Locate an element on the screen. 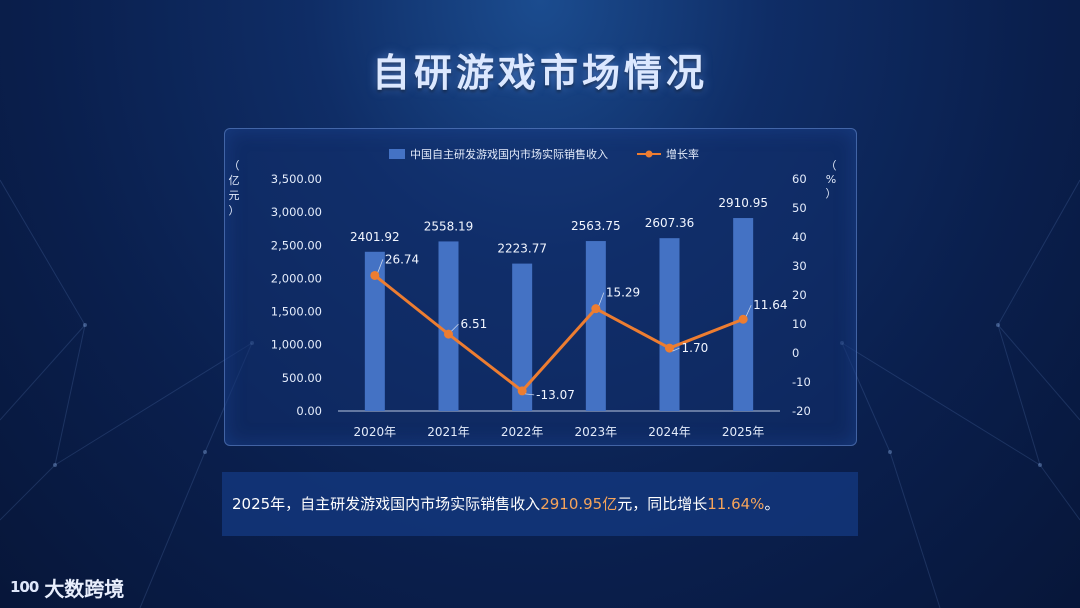 Image resolution: width=1080 pixels, height=608 pixels. bar-data-label: 2563.75 is located at coordinates (596, 226).